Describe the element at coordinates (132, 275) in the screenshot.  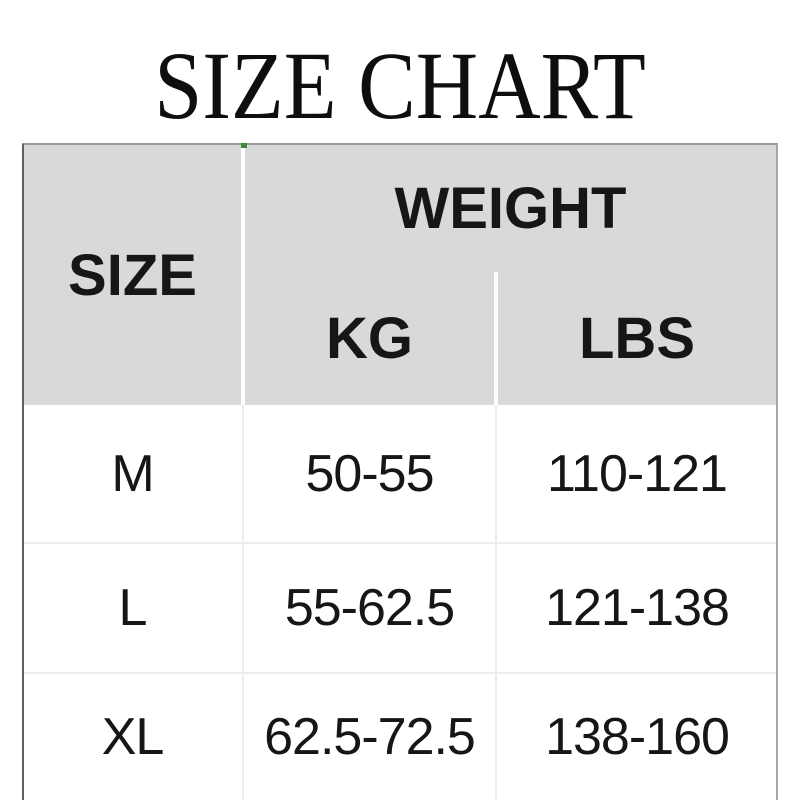
I see `header-size: SIZE` at that location.